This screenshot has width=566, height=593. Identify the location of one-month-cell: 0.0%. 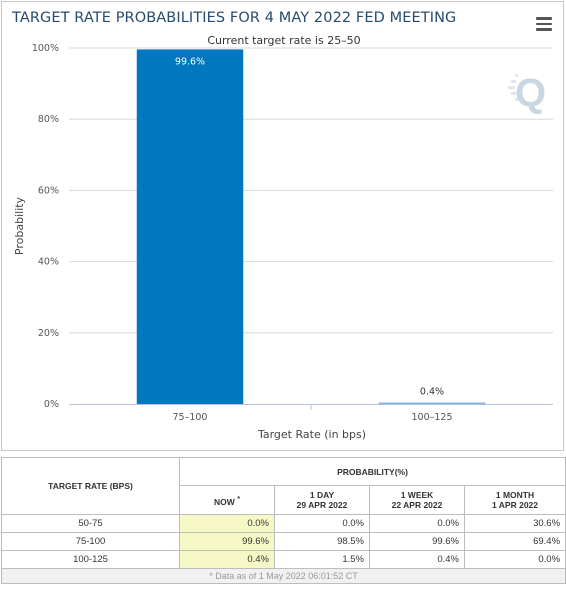
(514, 559).